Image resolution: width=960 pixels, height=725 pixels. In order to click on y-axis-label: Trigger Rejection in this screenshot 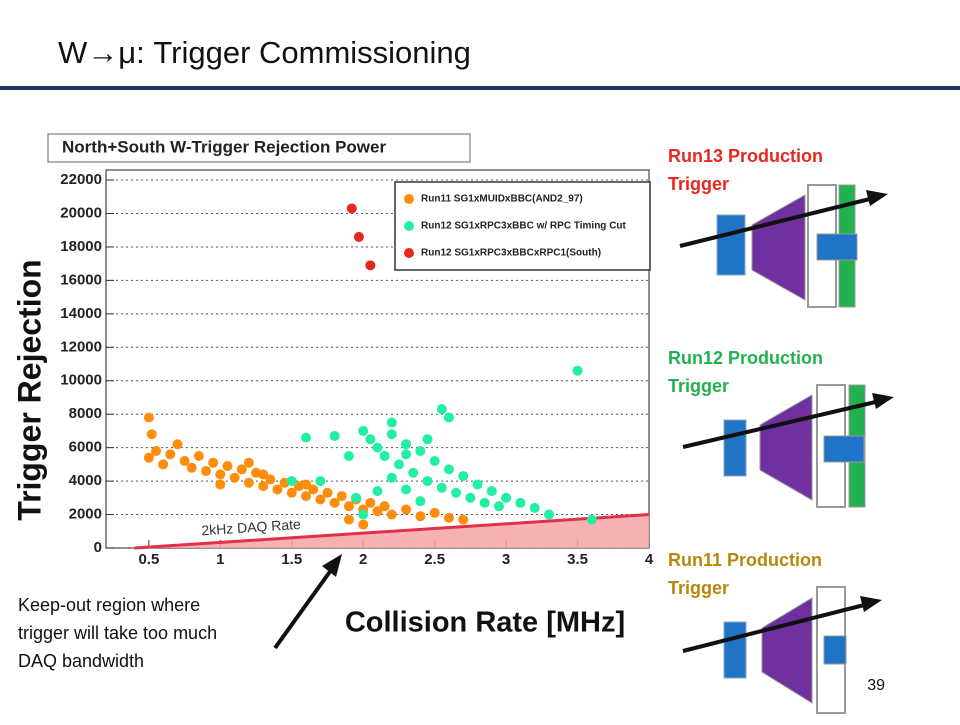, I will do `click(29, 389)`.